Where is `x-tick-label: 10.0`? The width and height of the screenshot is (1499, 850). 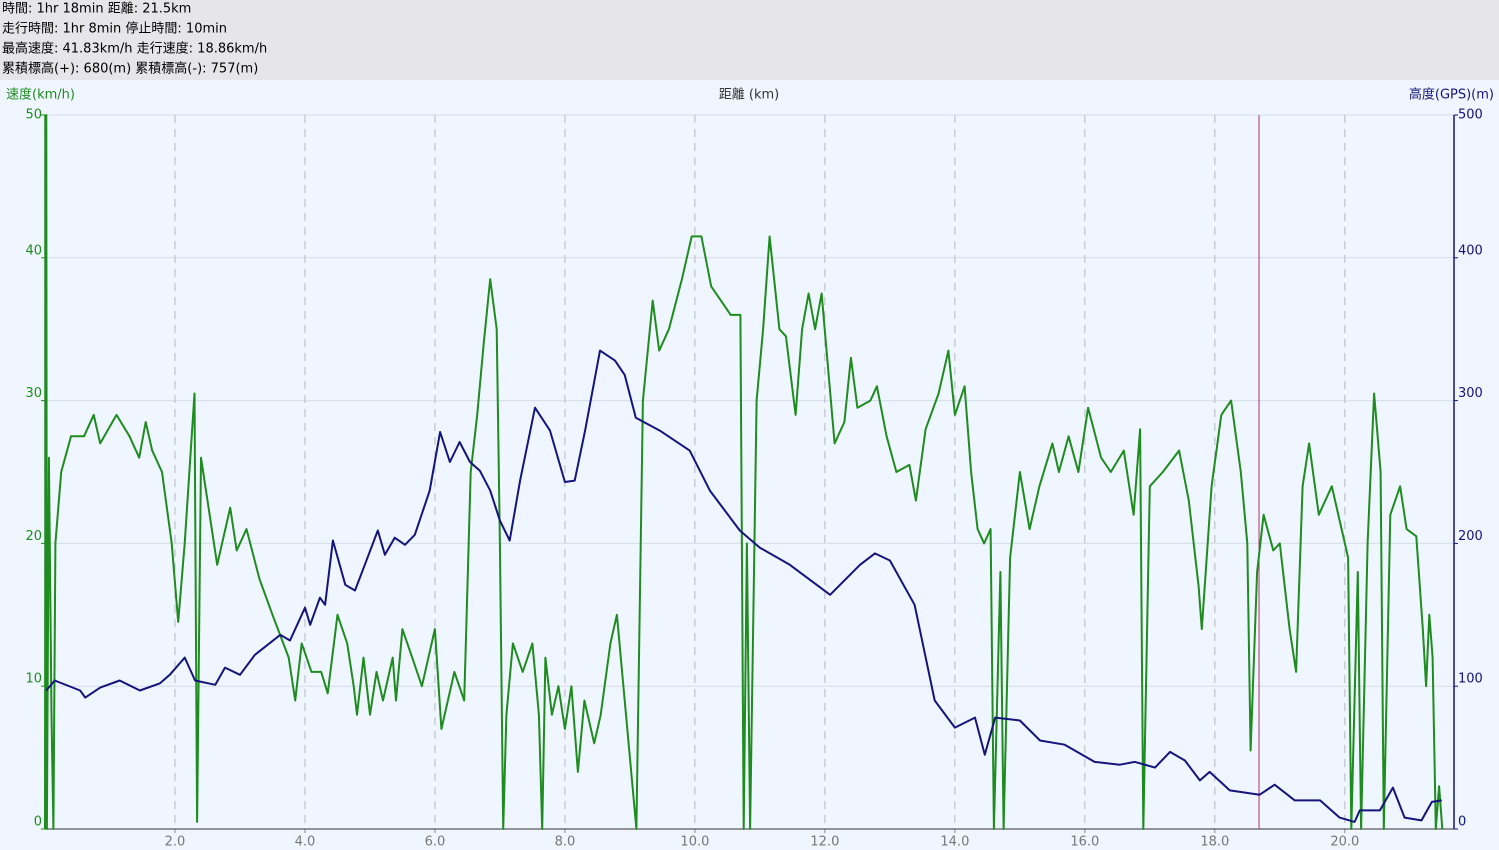
x-tick-label: 10.0 is located at coordinates (694, 842).